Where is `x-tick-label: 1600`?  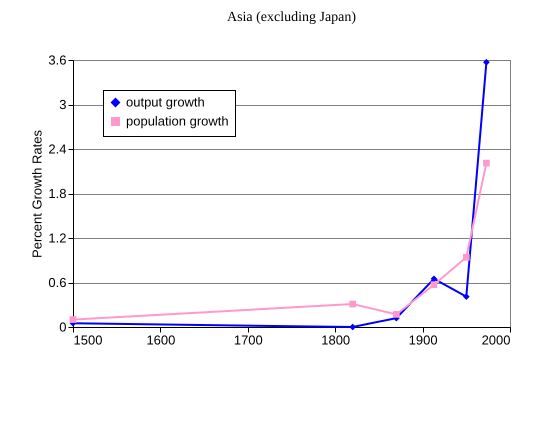 x-tick-label: 1600 is located at coordinates (161, 340).